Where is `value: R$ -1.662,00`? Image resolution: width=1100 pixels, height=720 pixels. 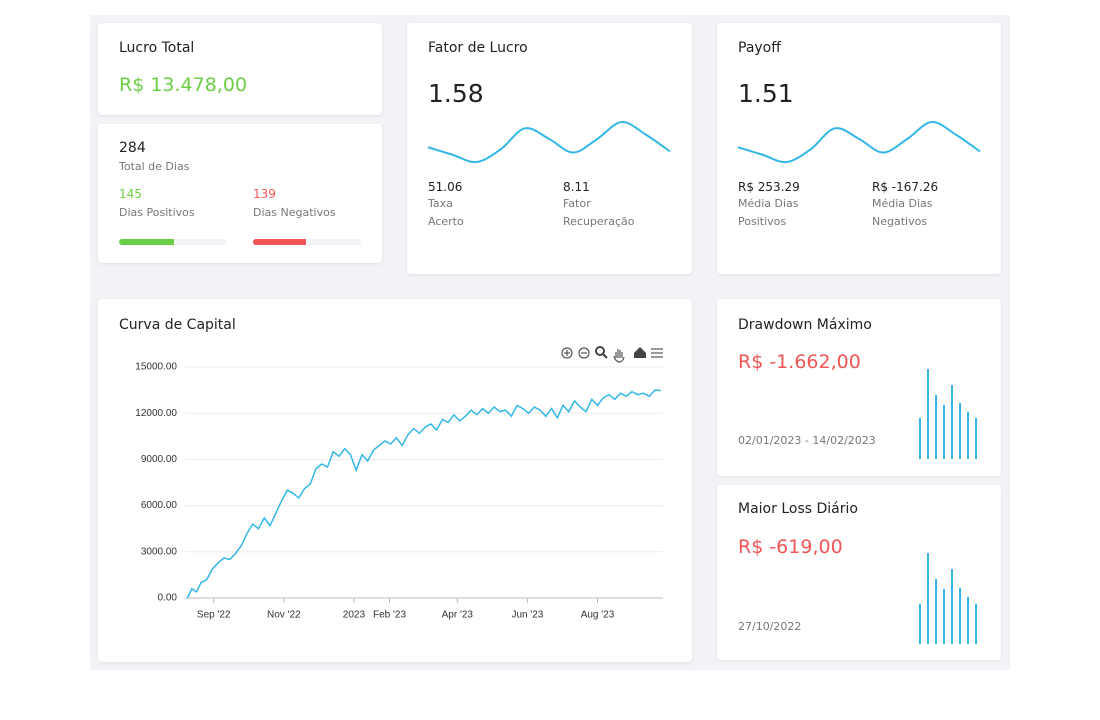
value: R$ -1.662,00 is located at coordinates (799, 362).